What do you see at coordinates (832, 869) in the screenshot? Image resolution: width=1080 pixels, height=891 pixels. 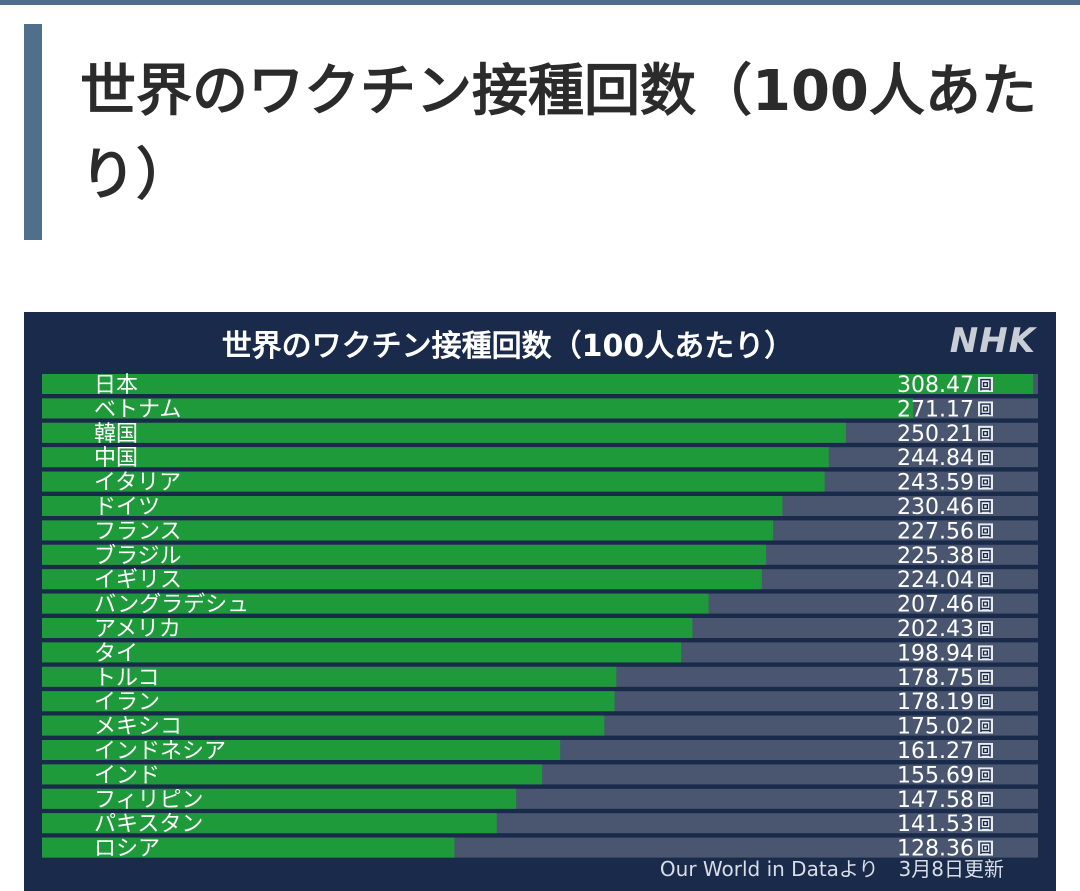 I see `source-note: Our World in Dataより 3月8日更新` at bounding box center [832, 869].